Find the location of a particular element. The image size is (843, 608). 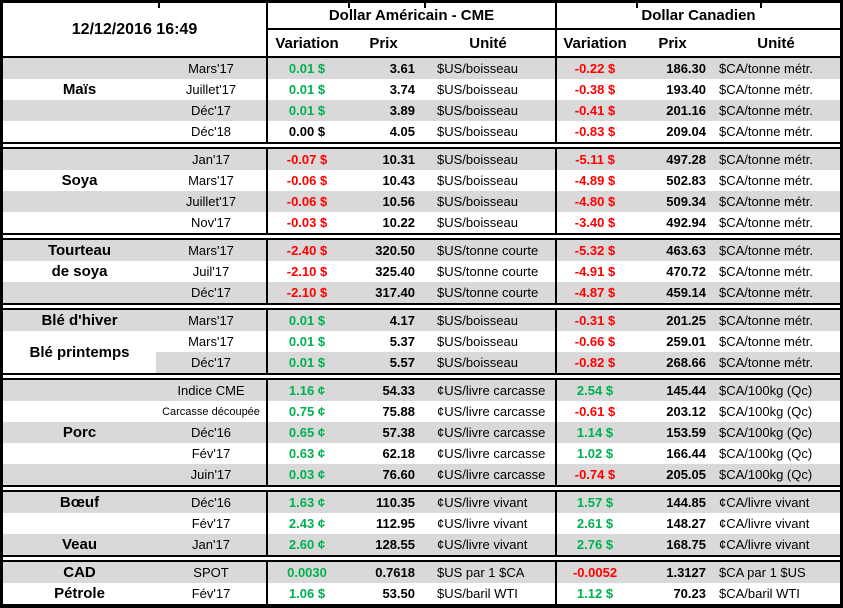

cell-prix-us: 3.89 is located at coordinates (383, 110).